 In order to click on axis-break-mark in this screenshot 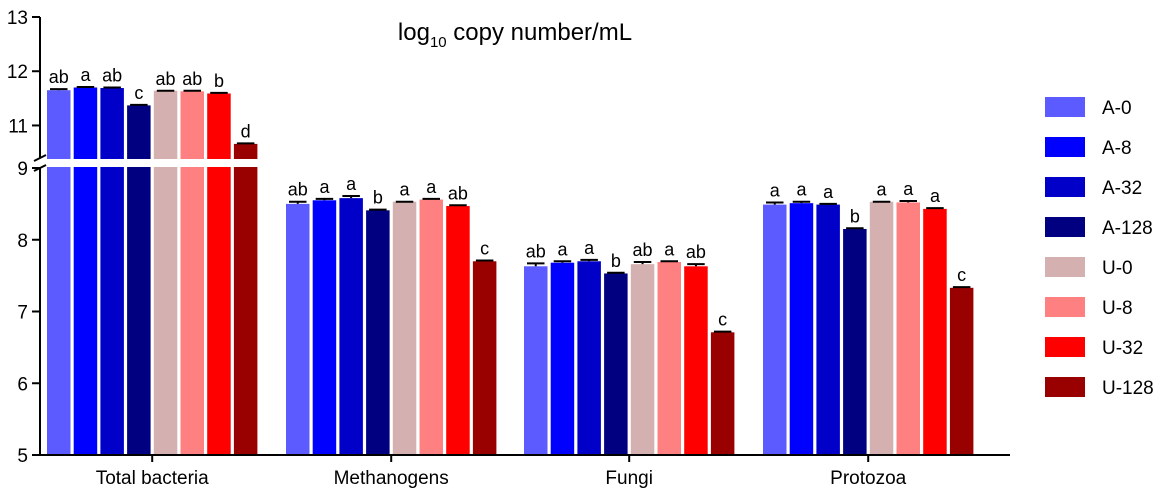, I will do `click(40, 158)`.